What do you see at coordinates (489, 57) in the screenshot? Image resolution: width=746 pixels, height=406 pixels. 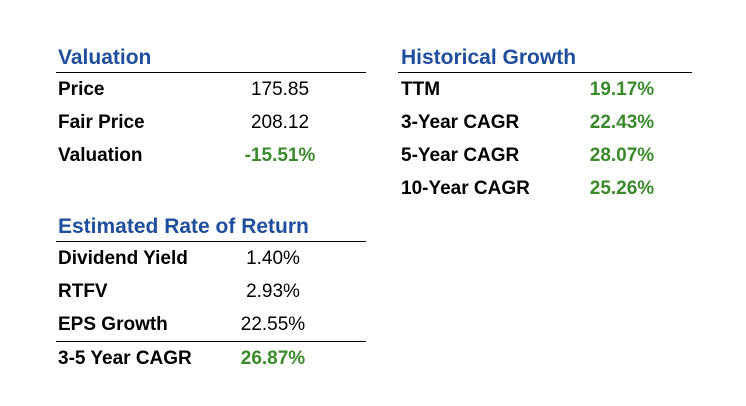 I see `historical-growth-title: Historical Growth` at bounding box center [489, 57].